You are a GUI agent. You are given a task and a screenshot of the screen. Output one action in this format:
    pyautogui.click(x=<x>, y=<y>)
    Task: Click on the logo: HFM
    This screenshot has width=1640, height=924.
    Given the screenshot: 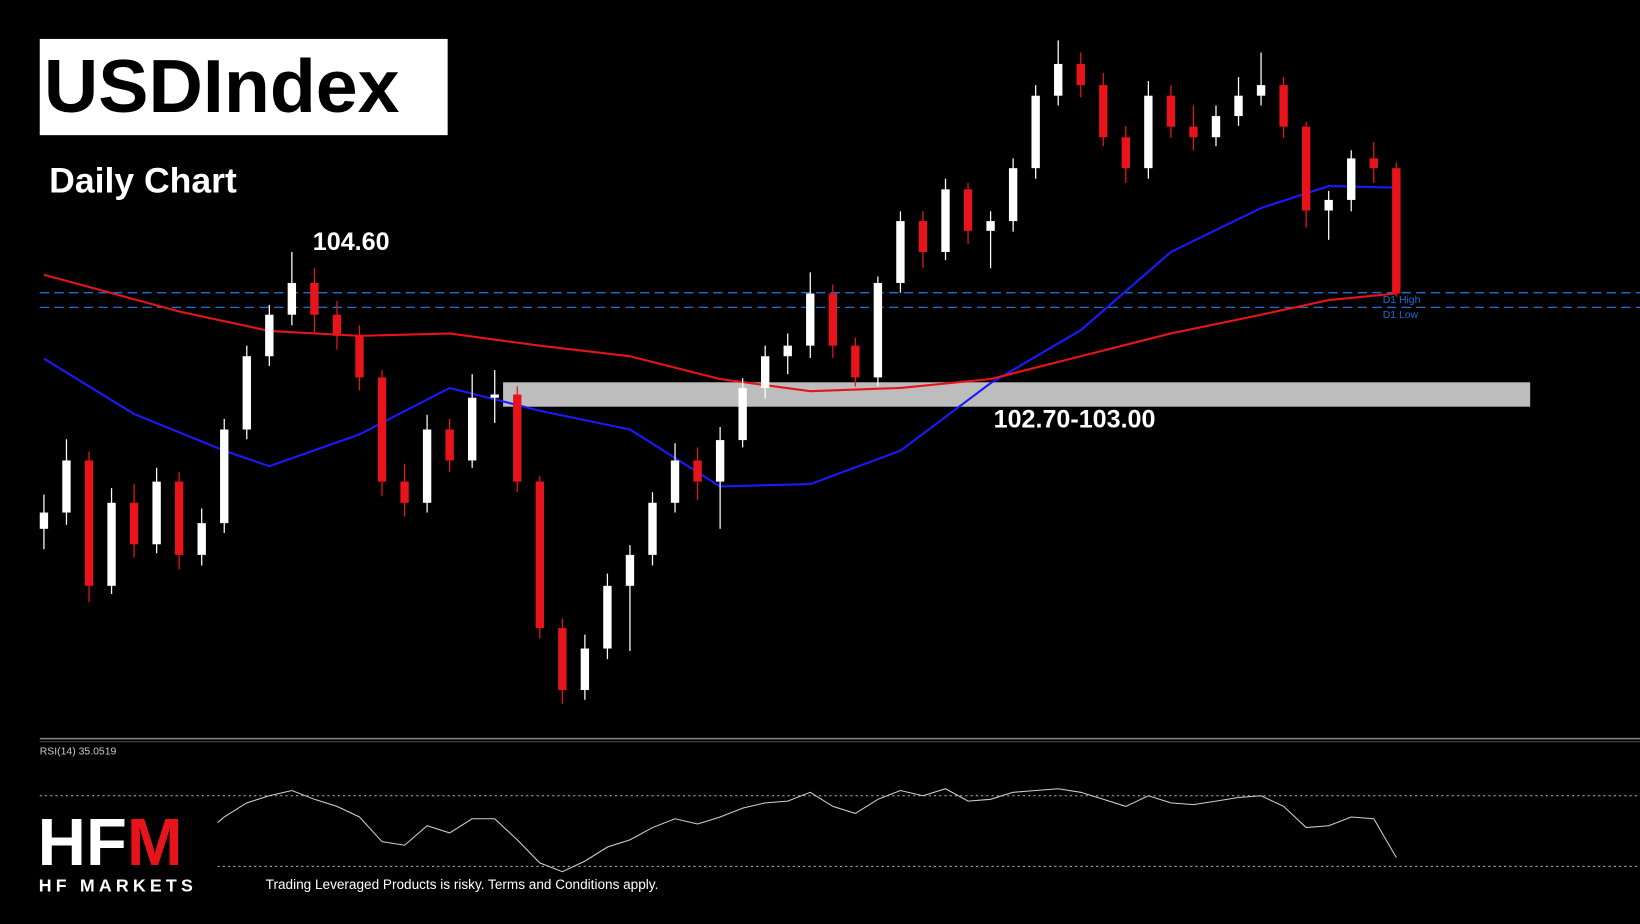 What is the action you would take?
    pyautogui.click(x=110, y=842)
    